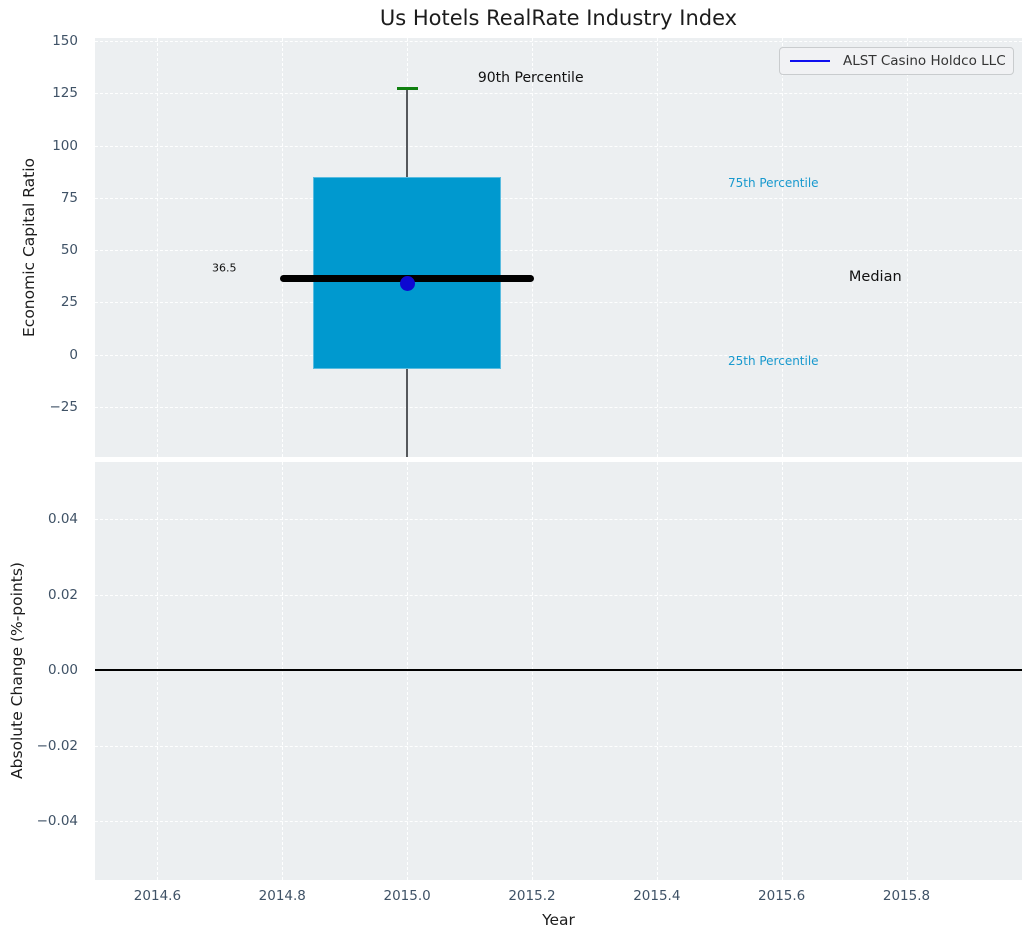 This screenshot has height=942, width=1034. I want to click on x-tick-label: 2015.2, so click(532, 896).